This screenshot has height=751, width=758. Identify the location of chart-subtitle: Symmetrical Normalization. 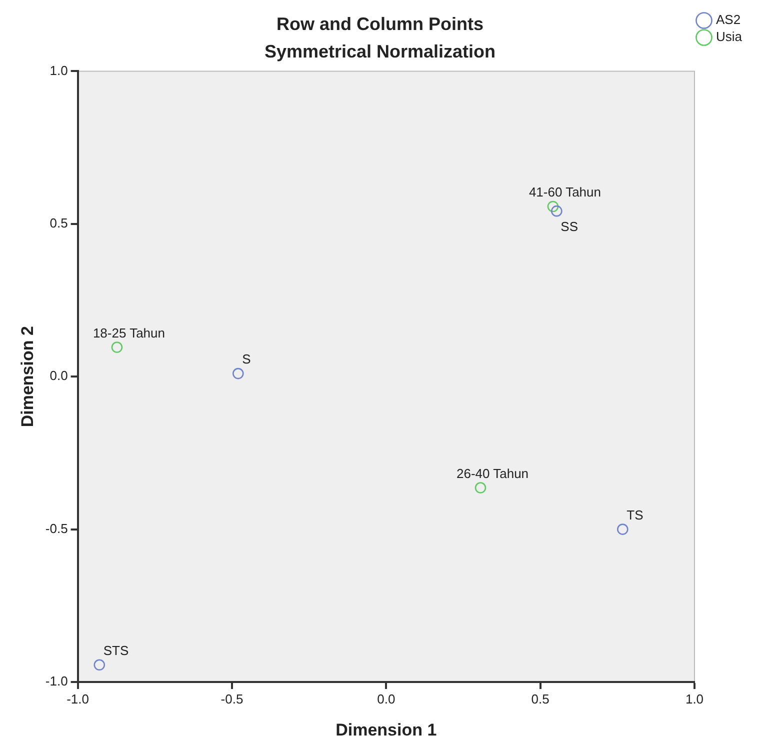
(380, 51).